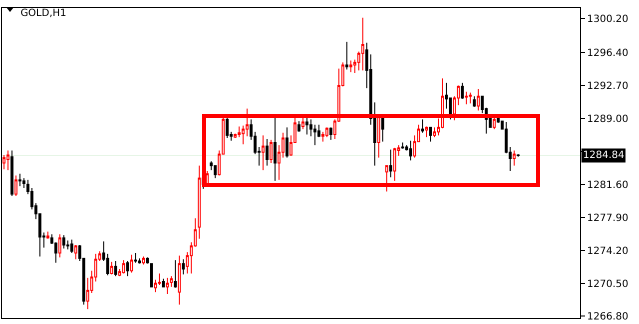 Image resolution: width=639 pixels, height=324 pixels. Describe the element at coordinates (607, 20) in the screenshot. I see `y-tick-label: 1300.20` at that location.